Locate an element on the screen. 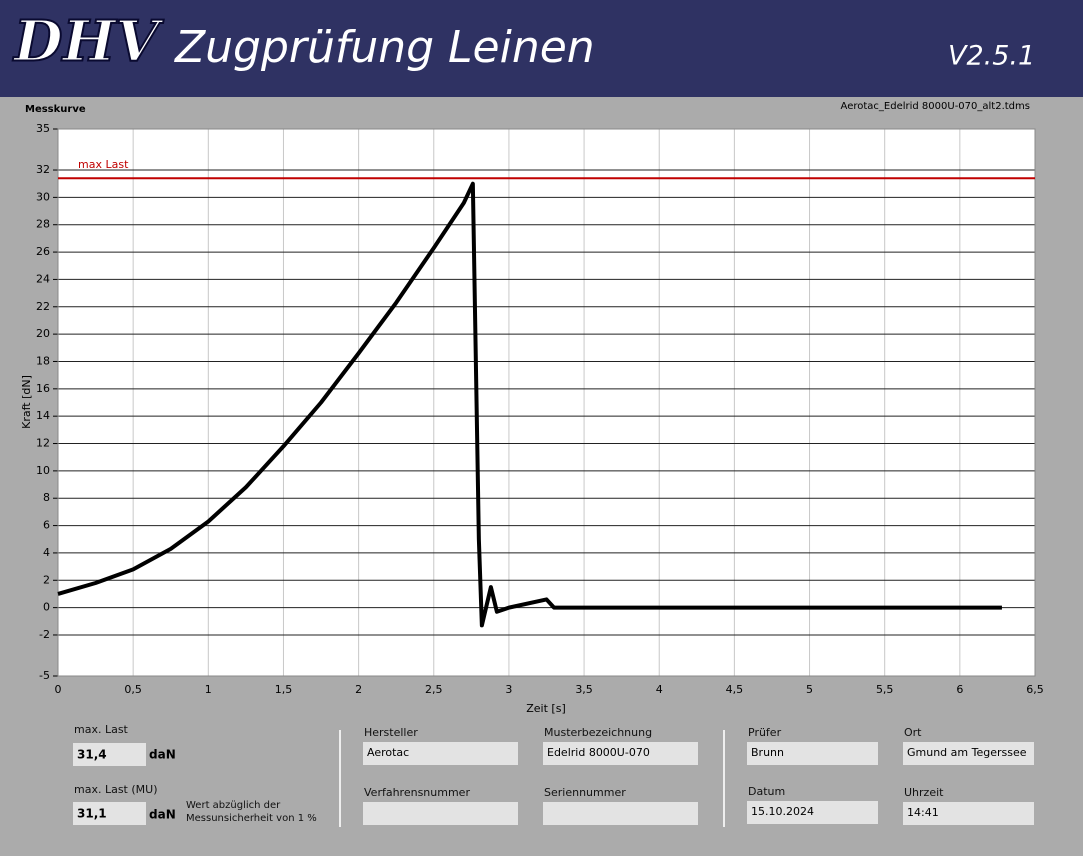 The image size is (1083, 856). field-value: 14:41 is located at coordinates (923, 812).